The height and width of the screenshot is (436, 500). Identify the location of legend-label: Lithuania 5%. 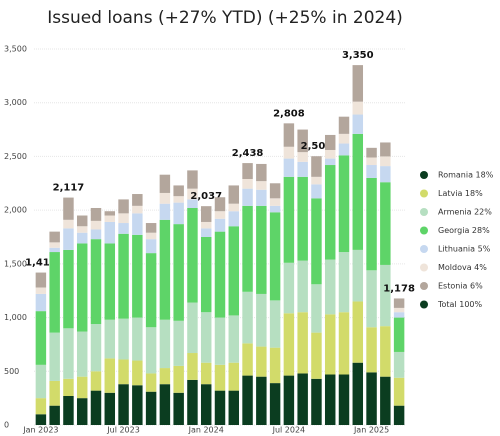
(464, 249).